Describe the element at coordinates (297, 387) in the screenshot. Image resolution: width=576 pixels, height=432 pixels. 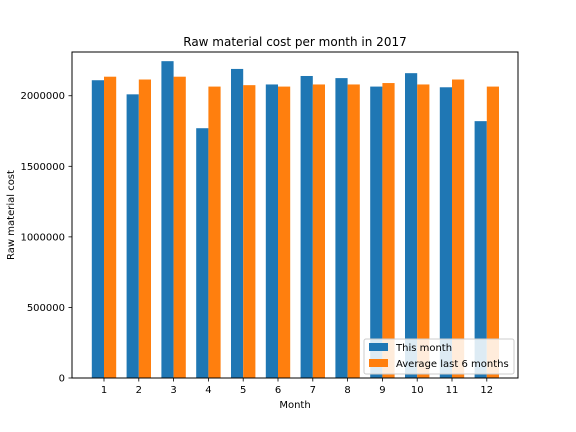
I see `x-axis-ticks: 1 2 3 4 5 6 7 8 9 10 11 12` at that location.